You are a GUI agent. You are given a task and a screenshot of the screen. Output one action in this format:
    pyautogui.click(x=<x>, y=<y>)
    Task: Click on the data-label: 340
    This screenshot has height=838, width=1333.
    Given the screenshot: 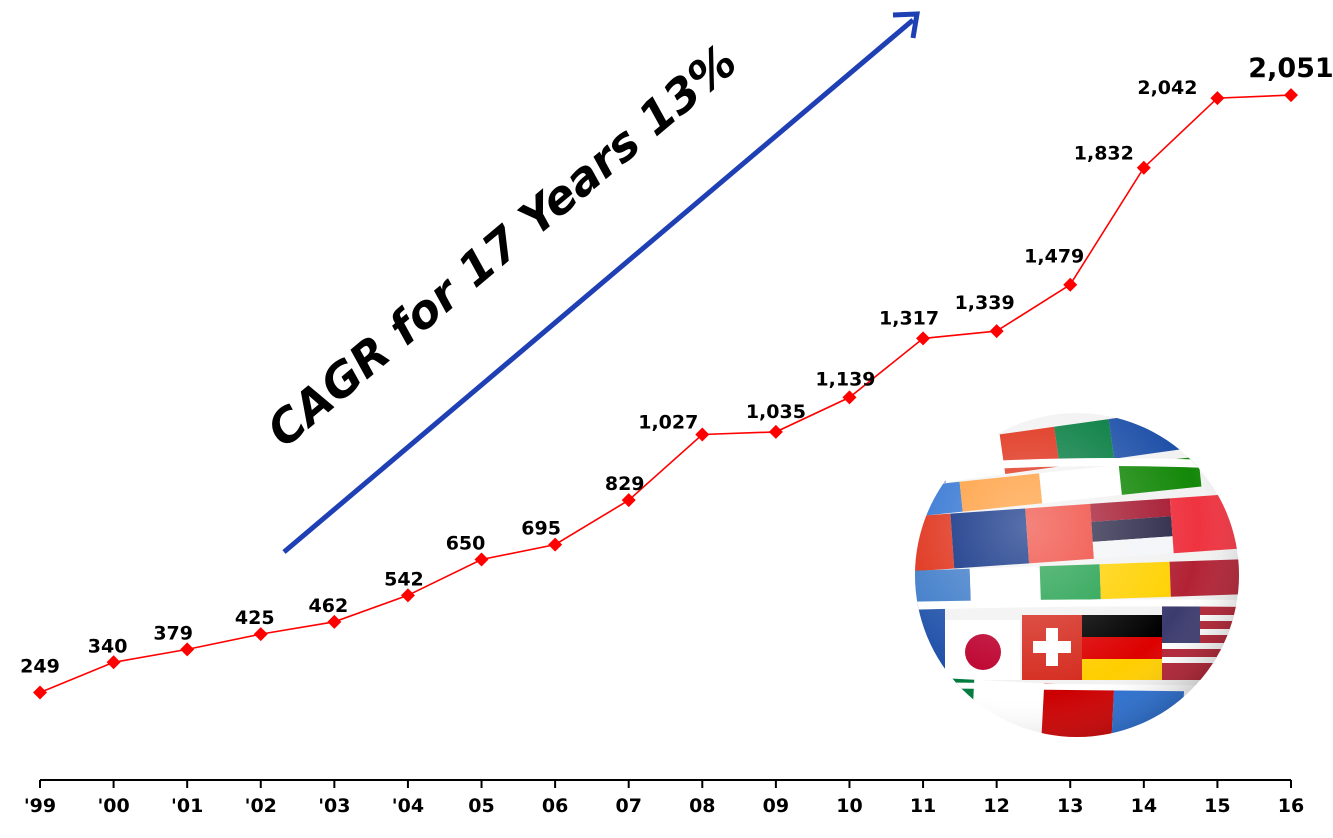 What is the action you would take?
    pyautogui.click(x=108, y=646)
    